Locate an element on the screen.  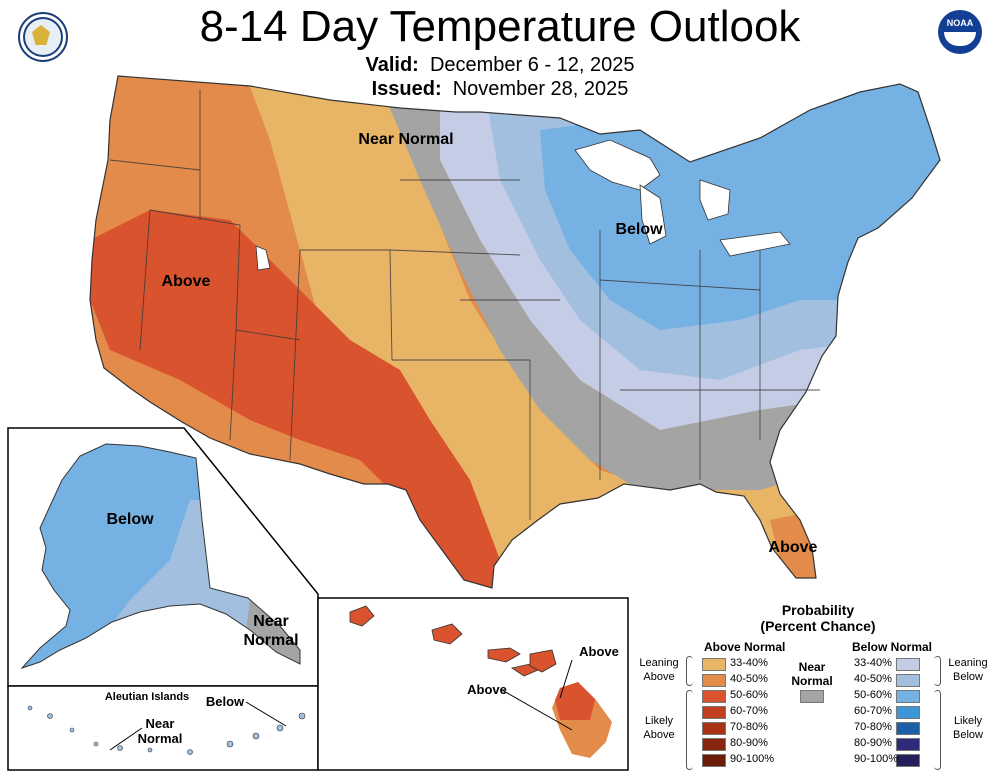
label-hawaii-above-1: Above is located at coordinates (599, 651).